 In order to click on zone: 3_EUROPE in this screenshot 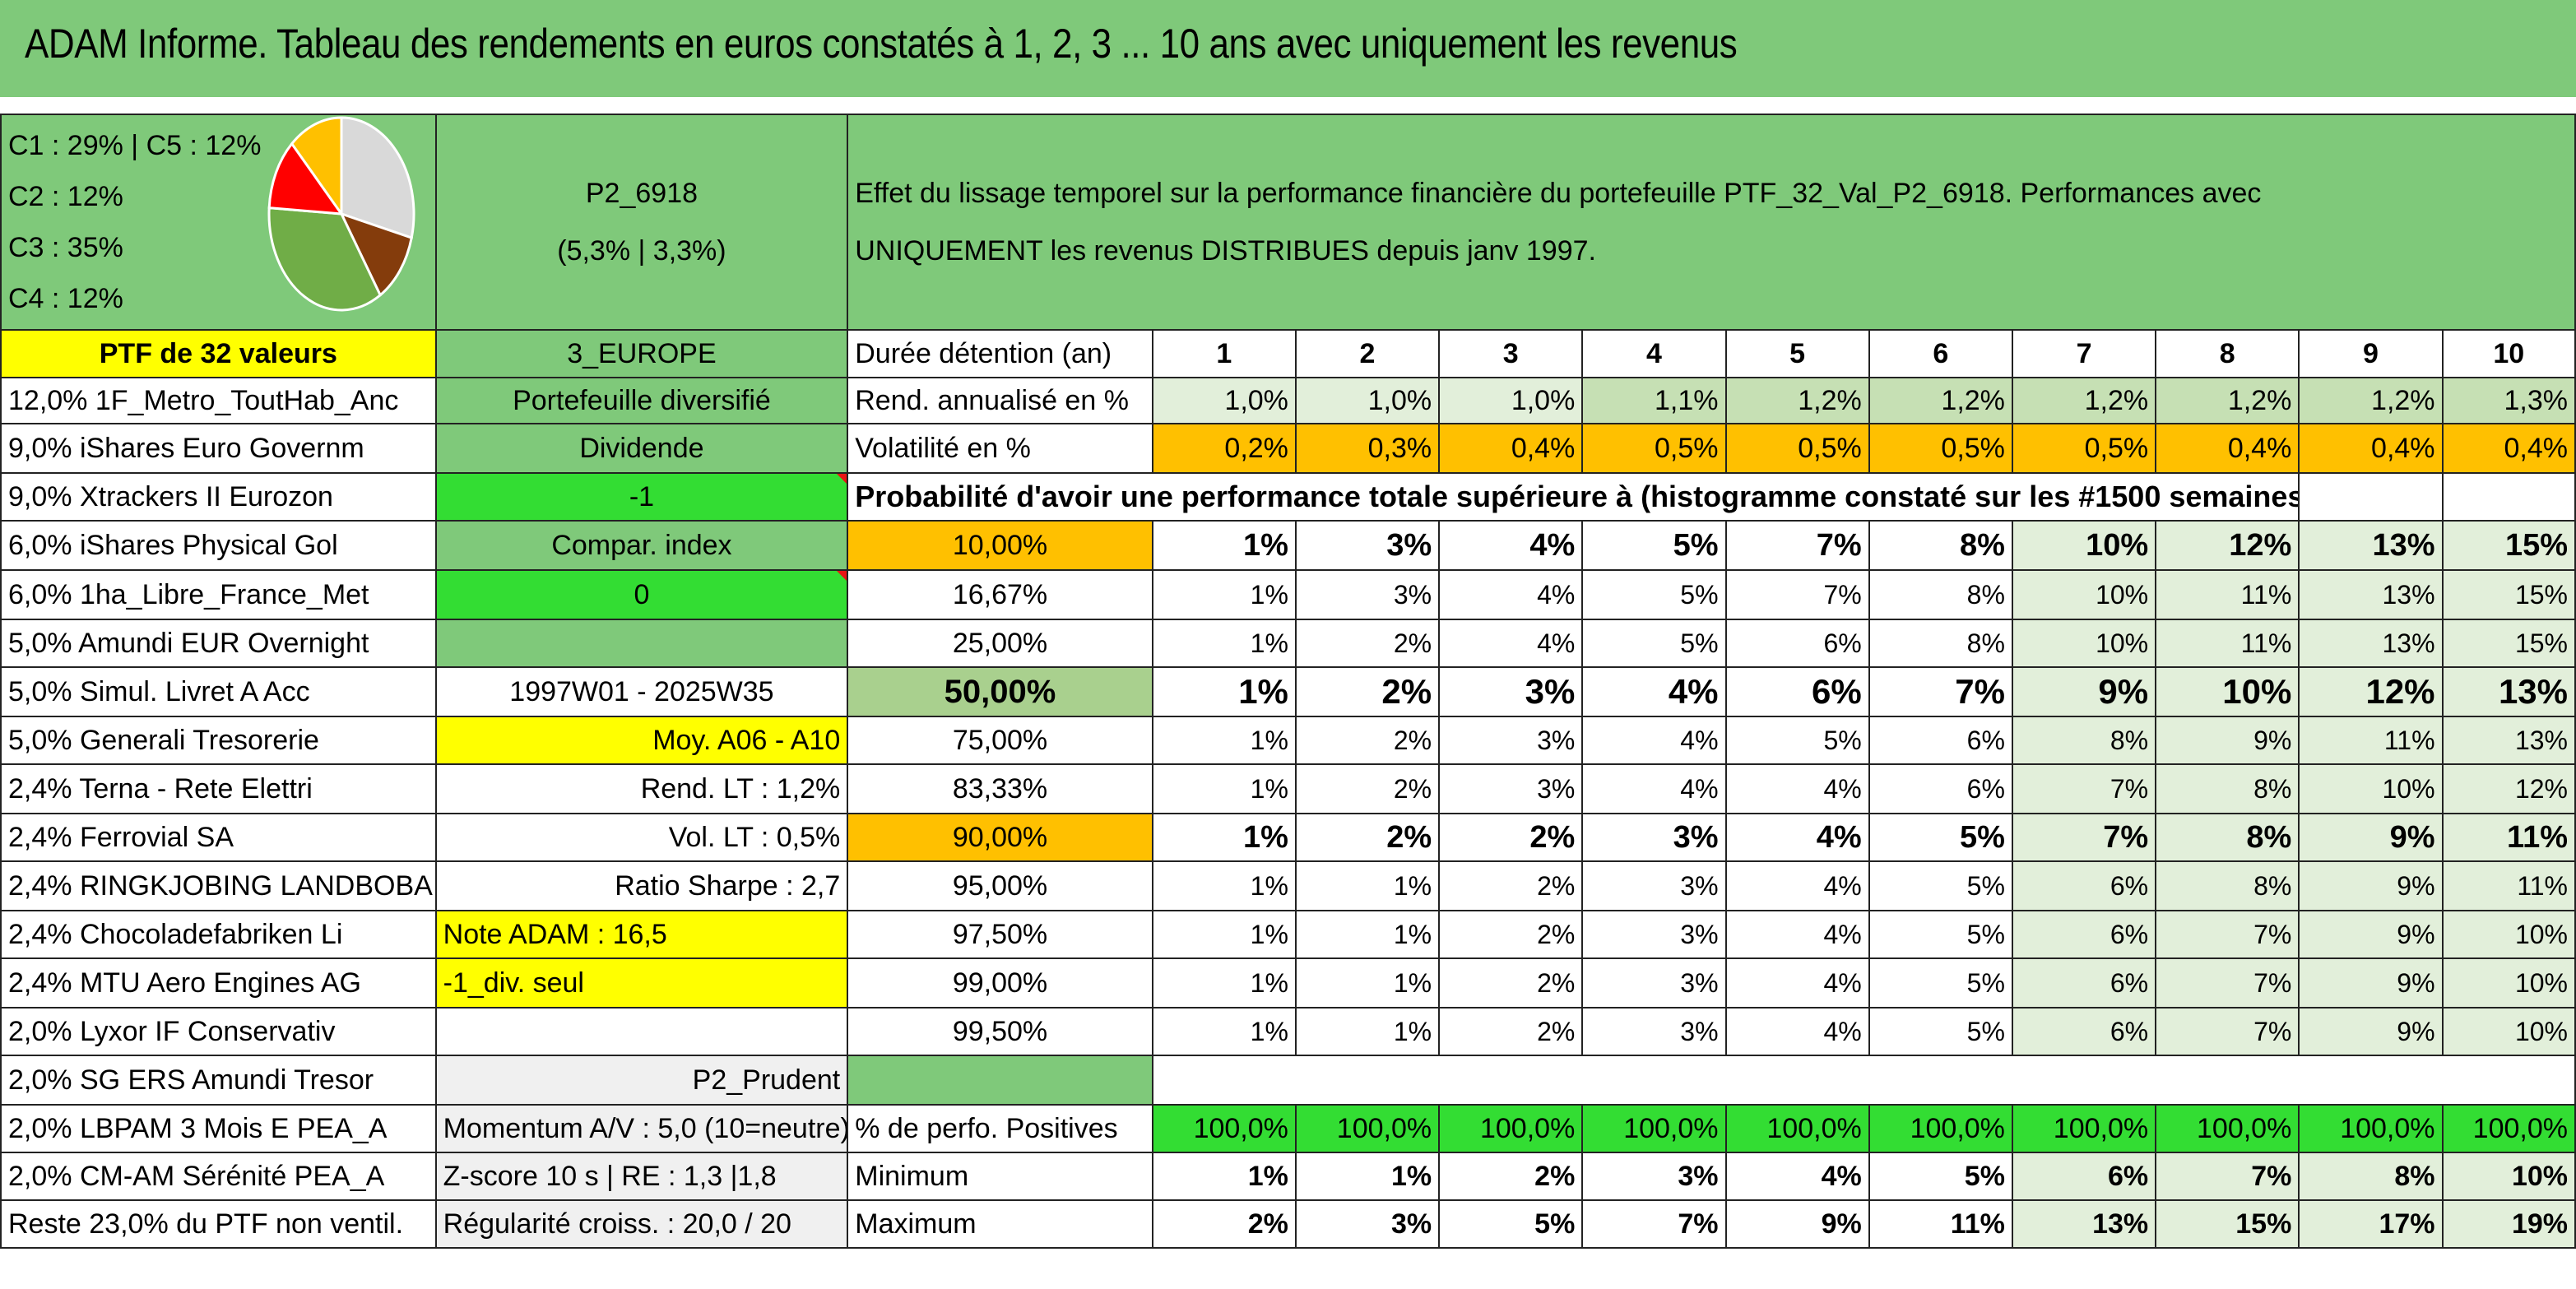, I will do `click(641, 353)`.